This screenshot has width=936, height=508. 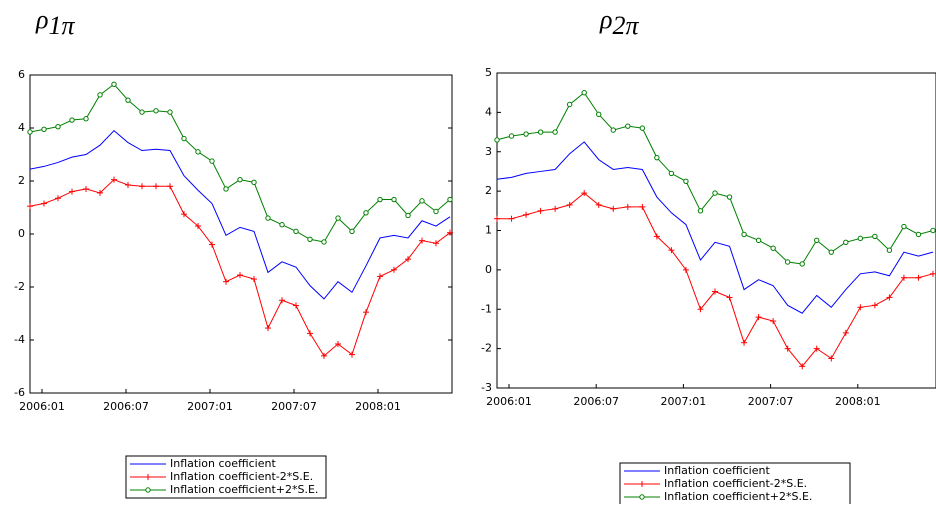 I want to click on y-tick-label: 6, so click(x=21, y=74).